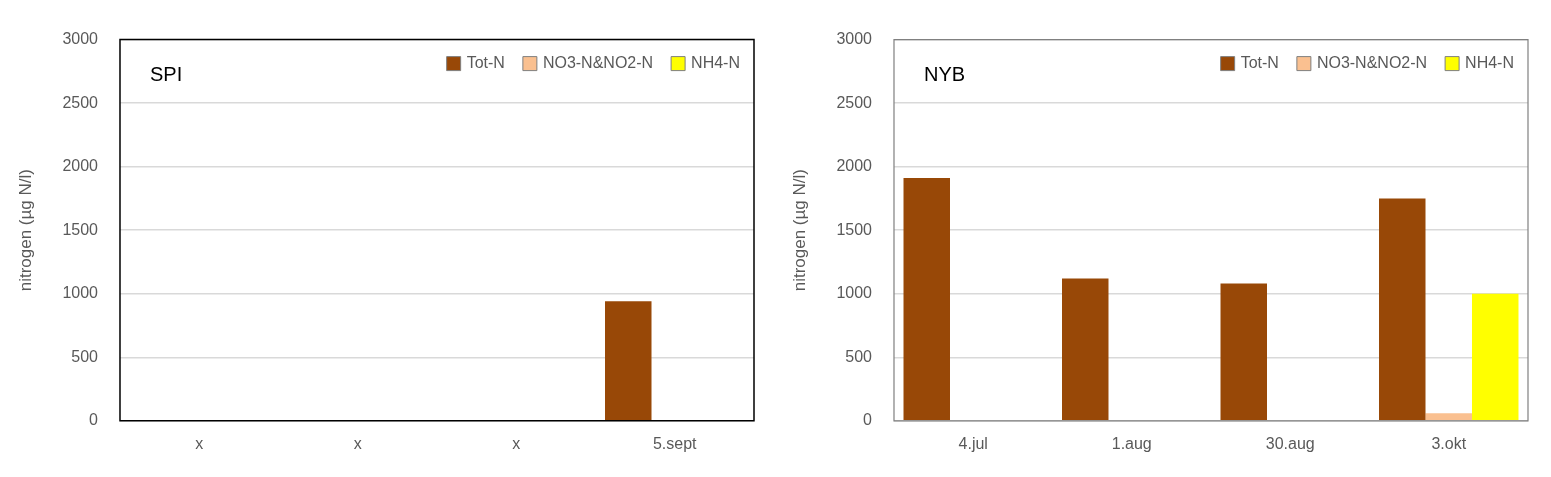 This screenshot has height=477, width=1551. I want to click on x-tick-label: 5.sept, so click(675, 443).